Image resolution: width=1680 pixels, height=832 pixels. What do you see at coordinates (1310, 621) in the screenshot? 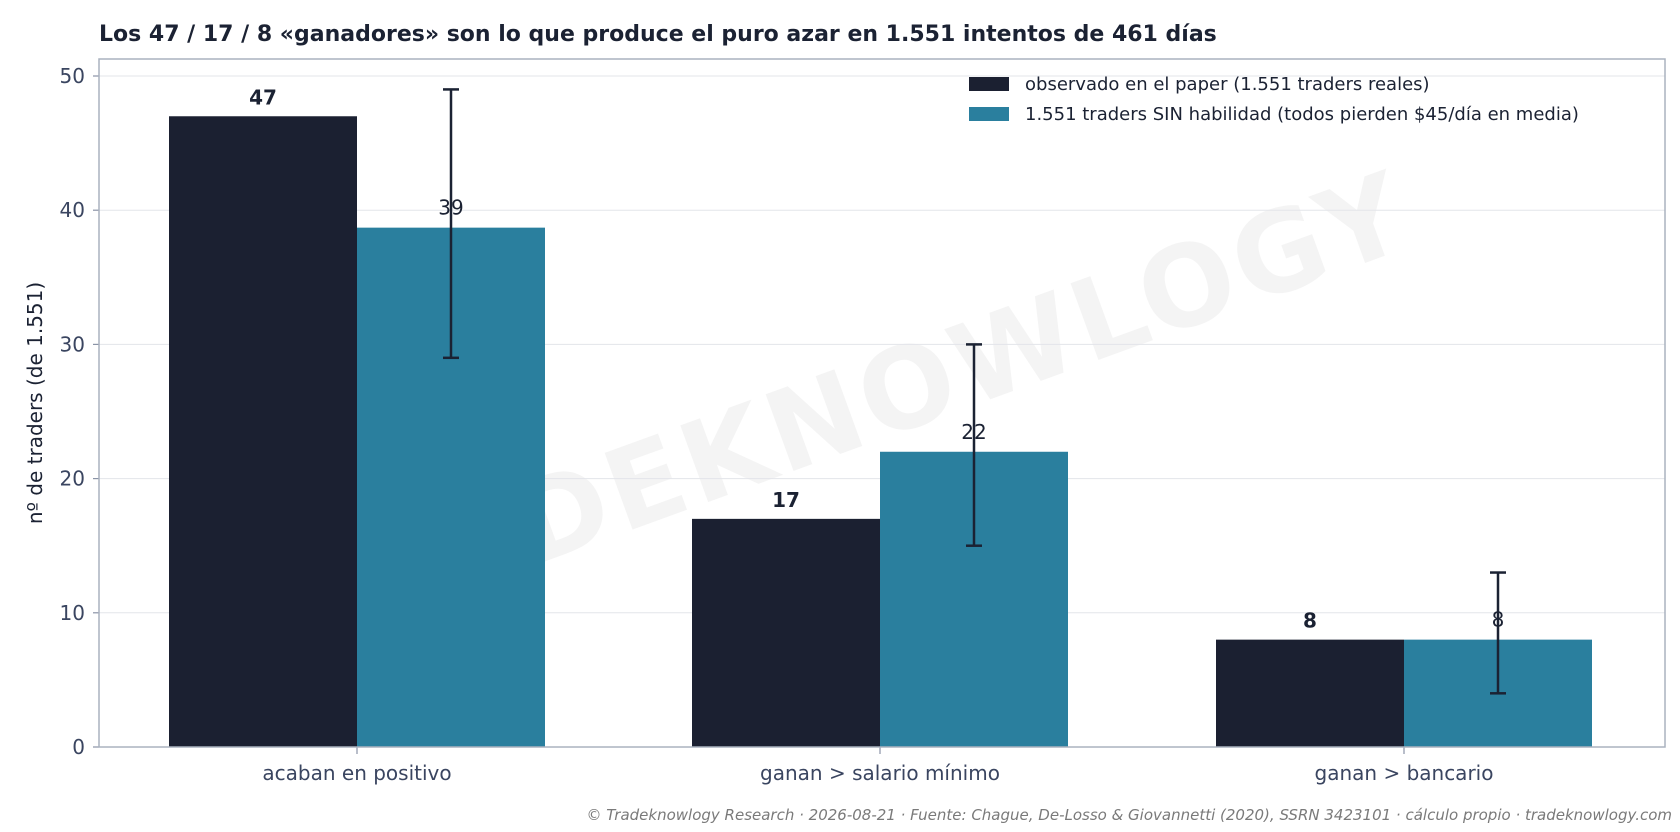
I see `value-label-observed: 8` at bounding box center [1310, 621].